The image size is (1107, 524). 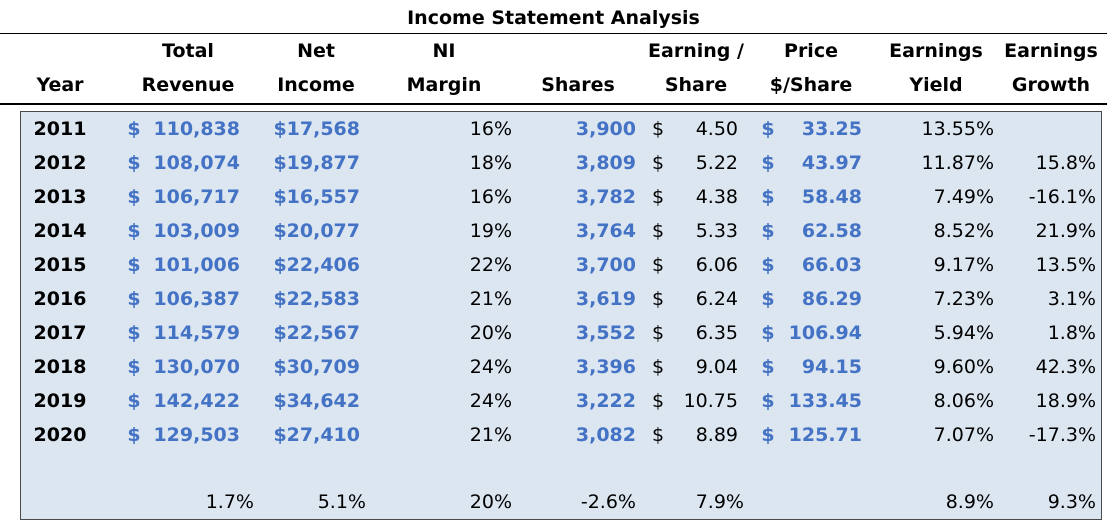 I want to click on header-top-border, so click(x=553, y=33).